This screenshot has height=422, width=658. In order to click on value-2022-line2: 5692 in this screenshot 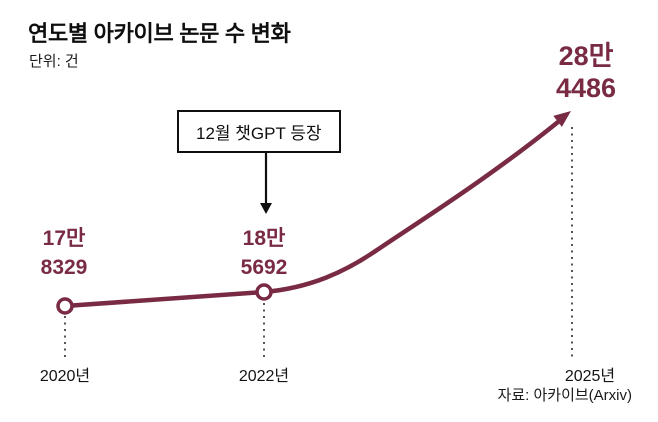, I will do `click(264, 267)`.